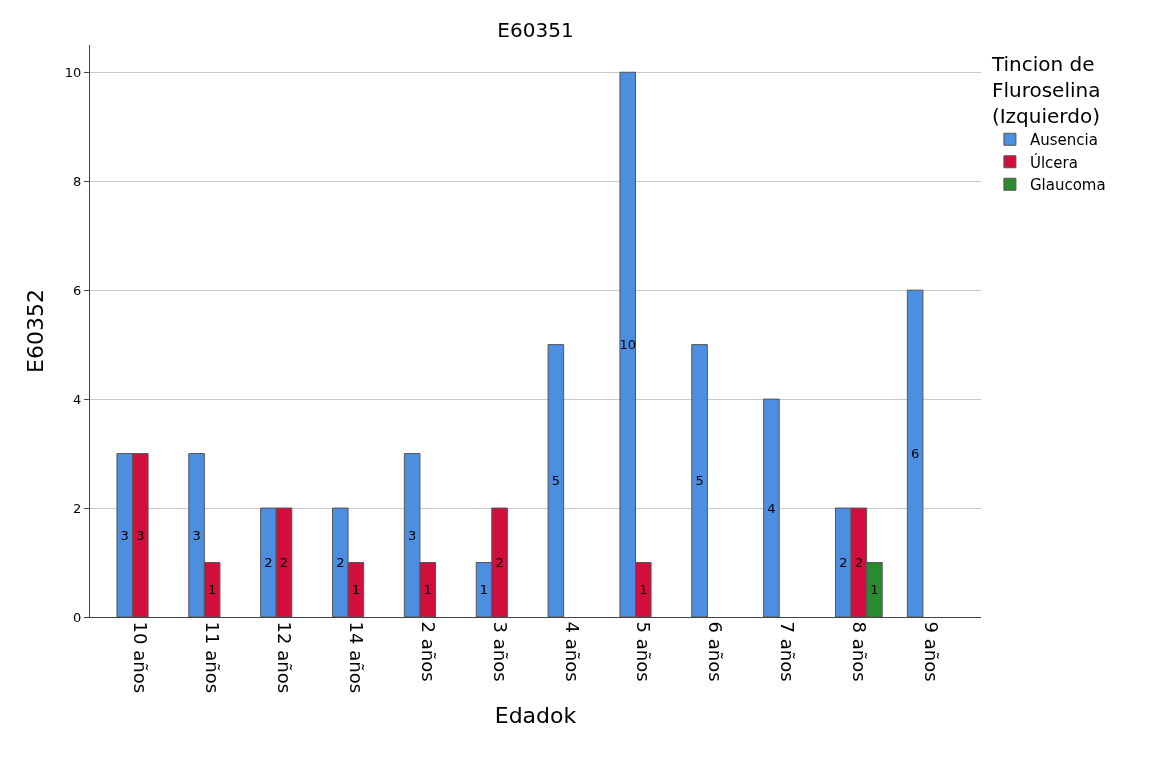 This screenshot has height=757, width=1171. What do you see at coordinates (572, 651) in the screenshot?
I see `x-tick-label: 4 años` at bounding box center [572, 651].